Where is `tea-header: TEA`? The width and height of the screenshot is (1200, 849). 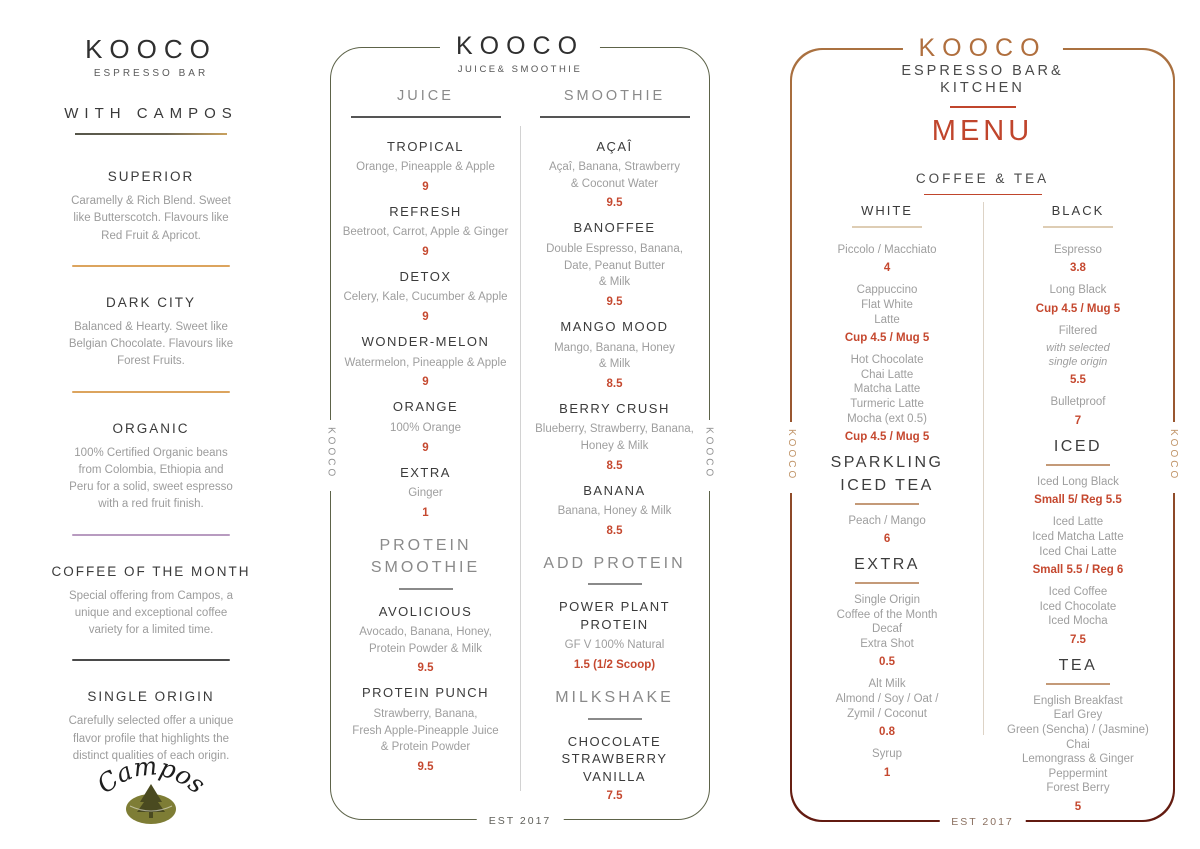 tea-header: TEA is located at coordinates (1078, 665).